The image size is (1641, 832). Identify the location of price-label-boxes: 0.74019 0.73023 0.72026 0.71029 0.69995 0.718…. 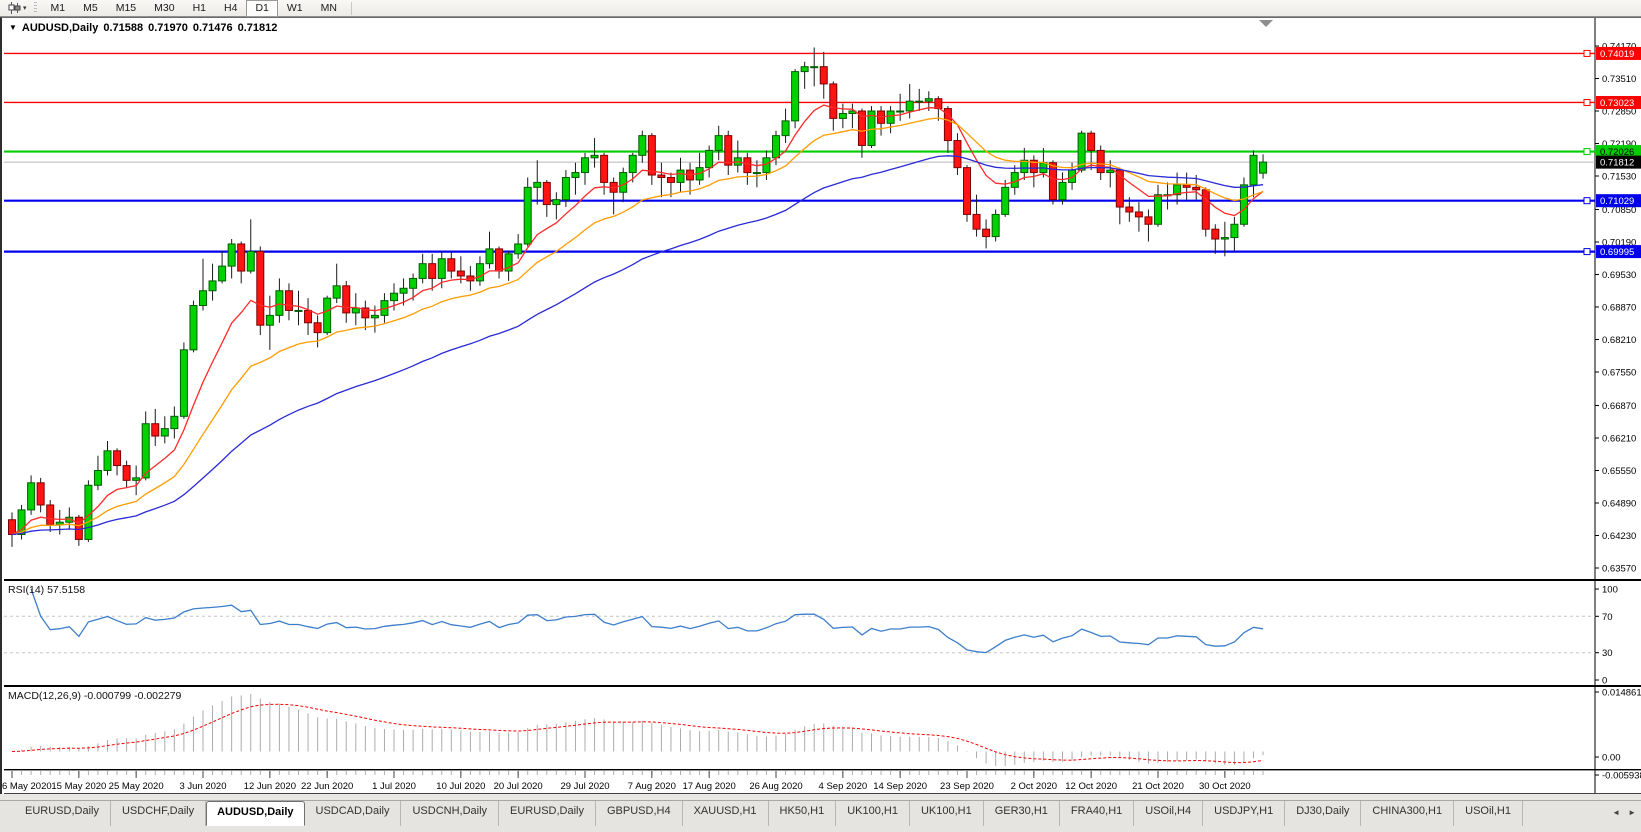
(1618, 152).